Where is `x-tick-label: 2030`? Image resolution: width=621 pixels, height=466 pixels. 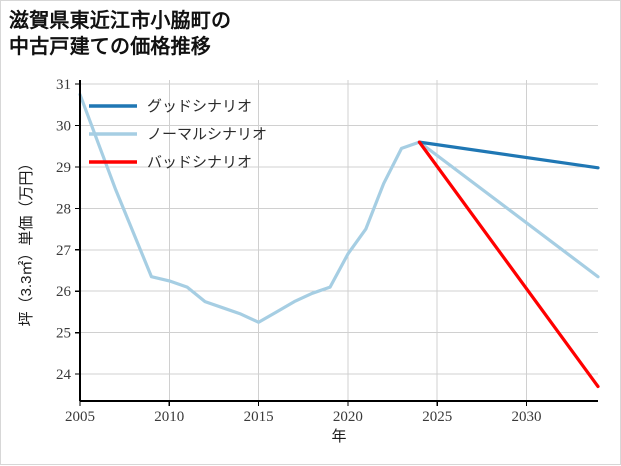
x-tick-label: 2030 is located at coordinates (527, 417).